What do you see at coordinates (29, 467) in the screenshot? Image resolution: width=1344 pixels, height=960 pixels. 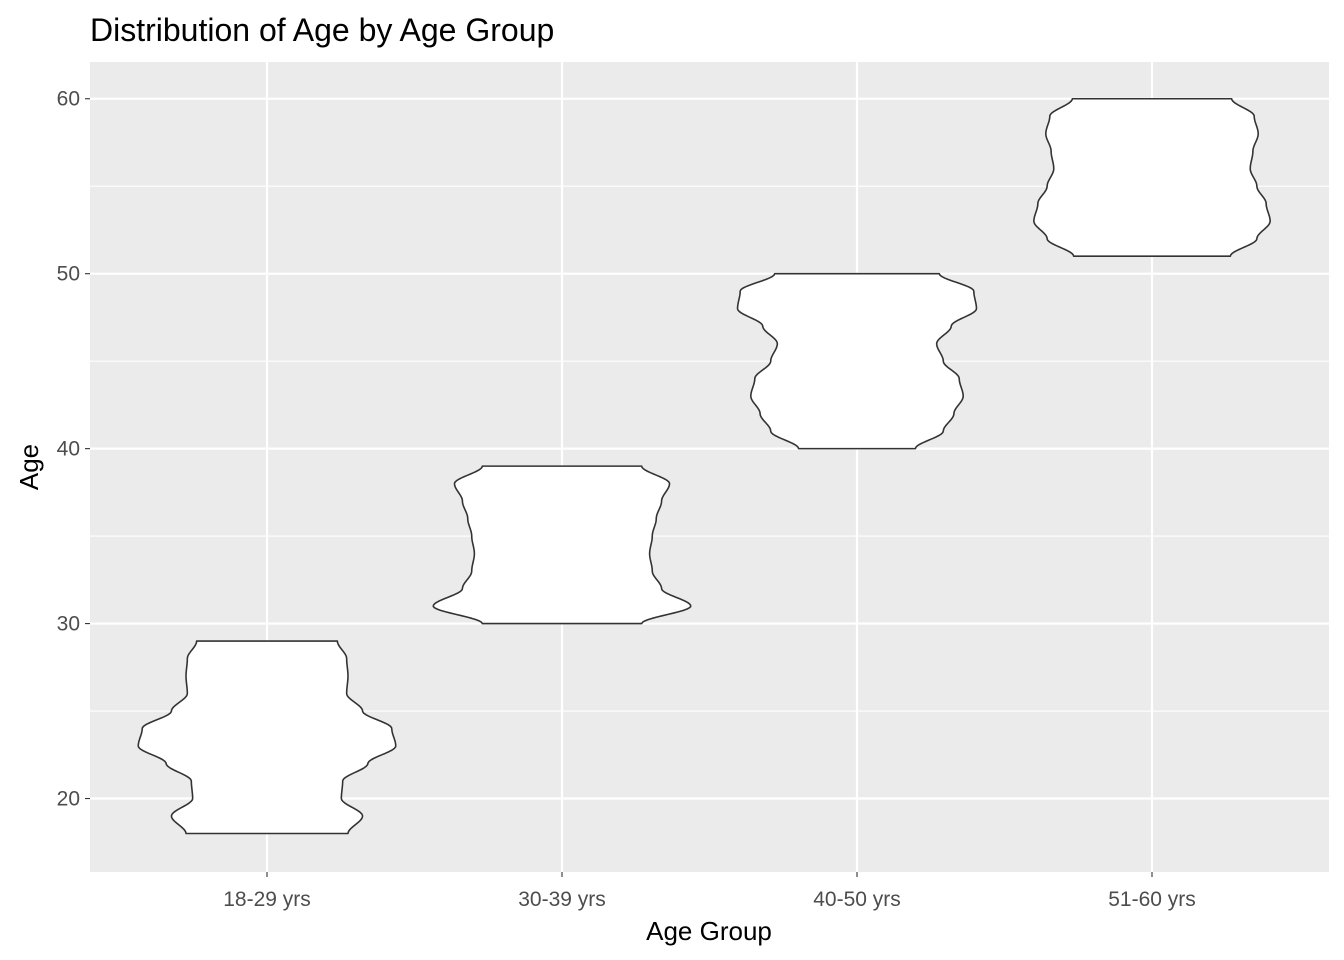 I see `y-axis-title: Age` at bounding box center [29, 467].